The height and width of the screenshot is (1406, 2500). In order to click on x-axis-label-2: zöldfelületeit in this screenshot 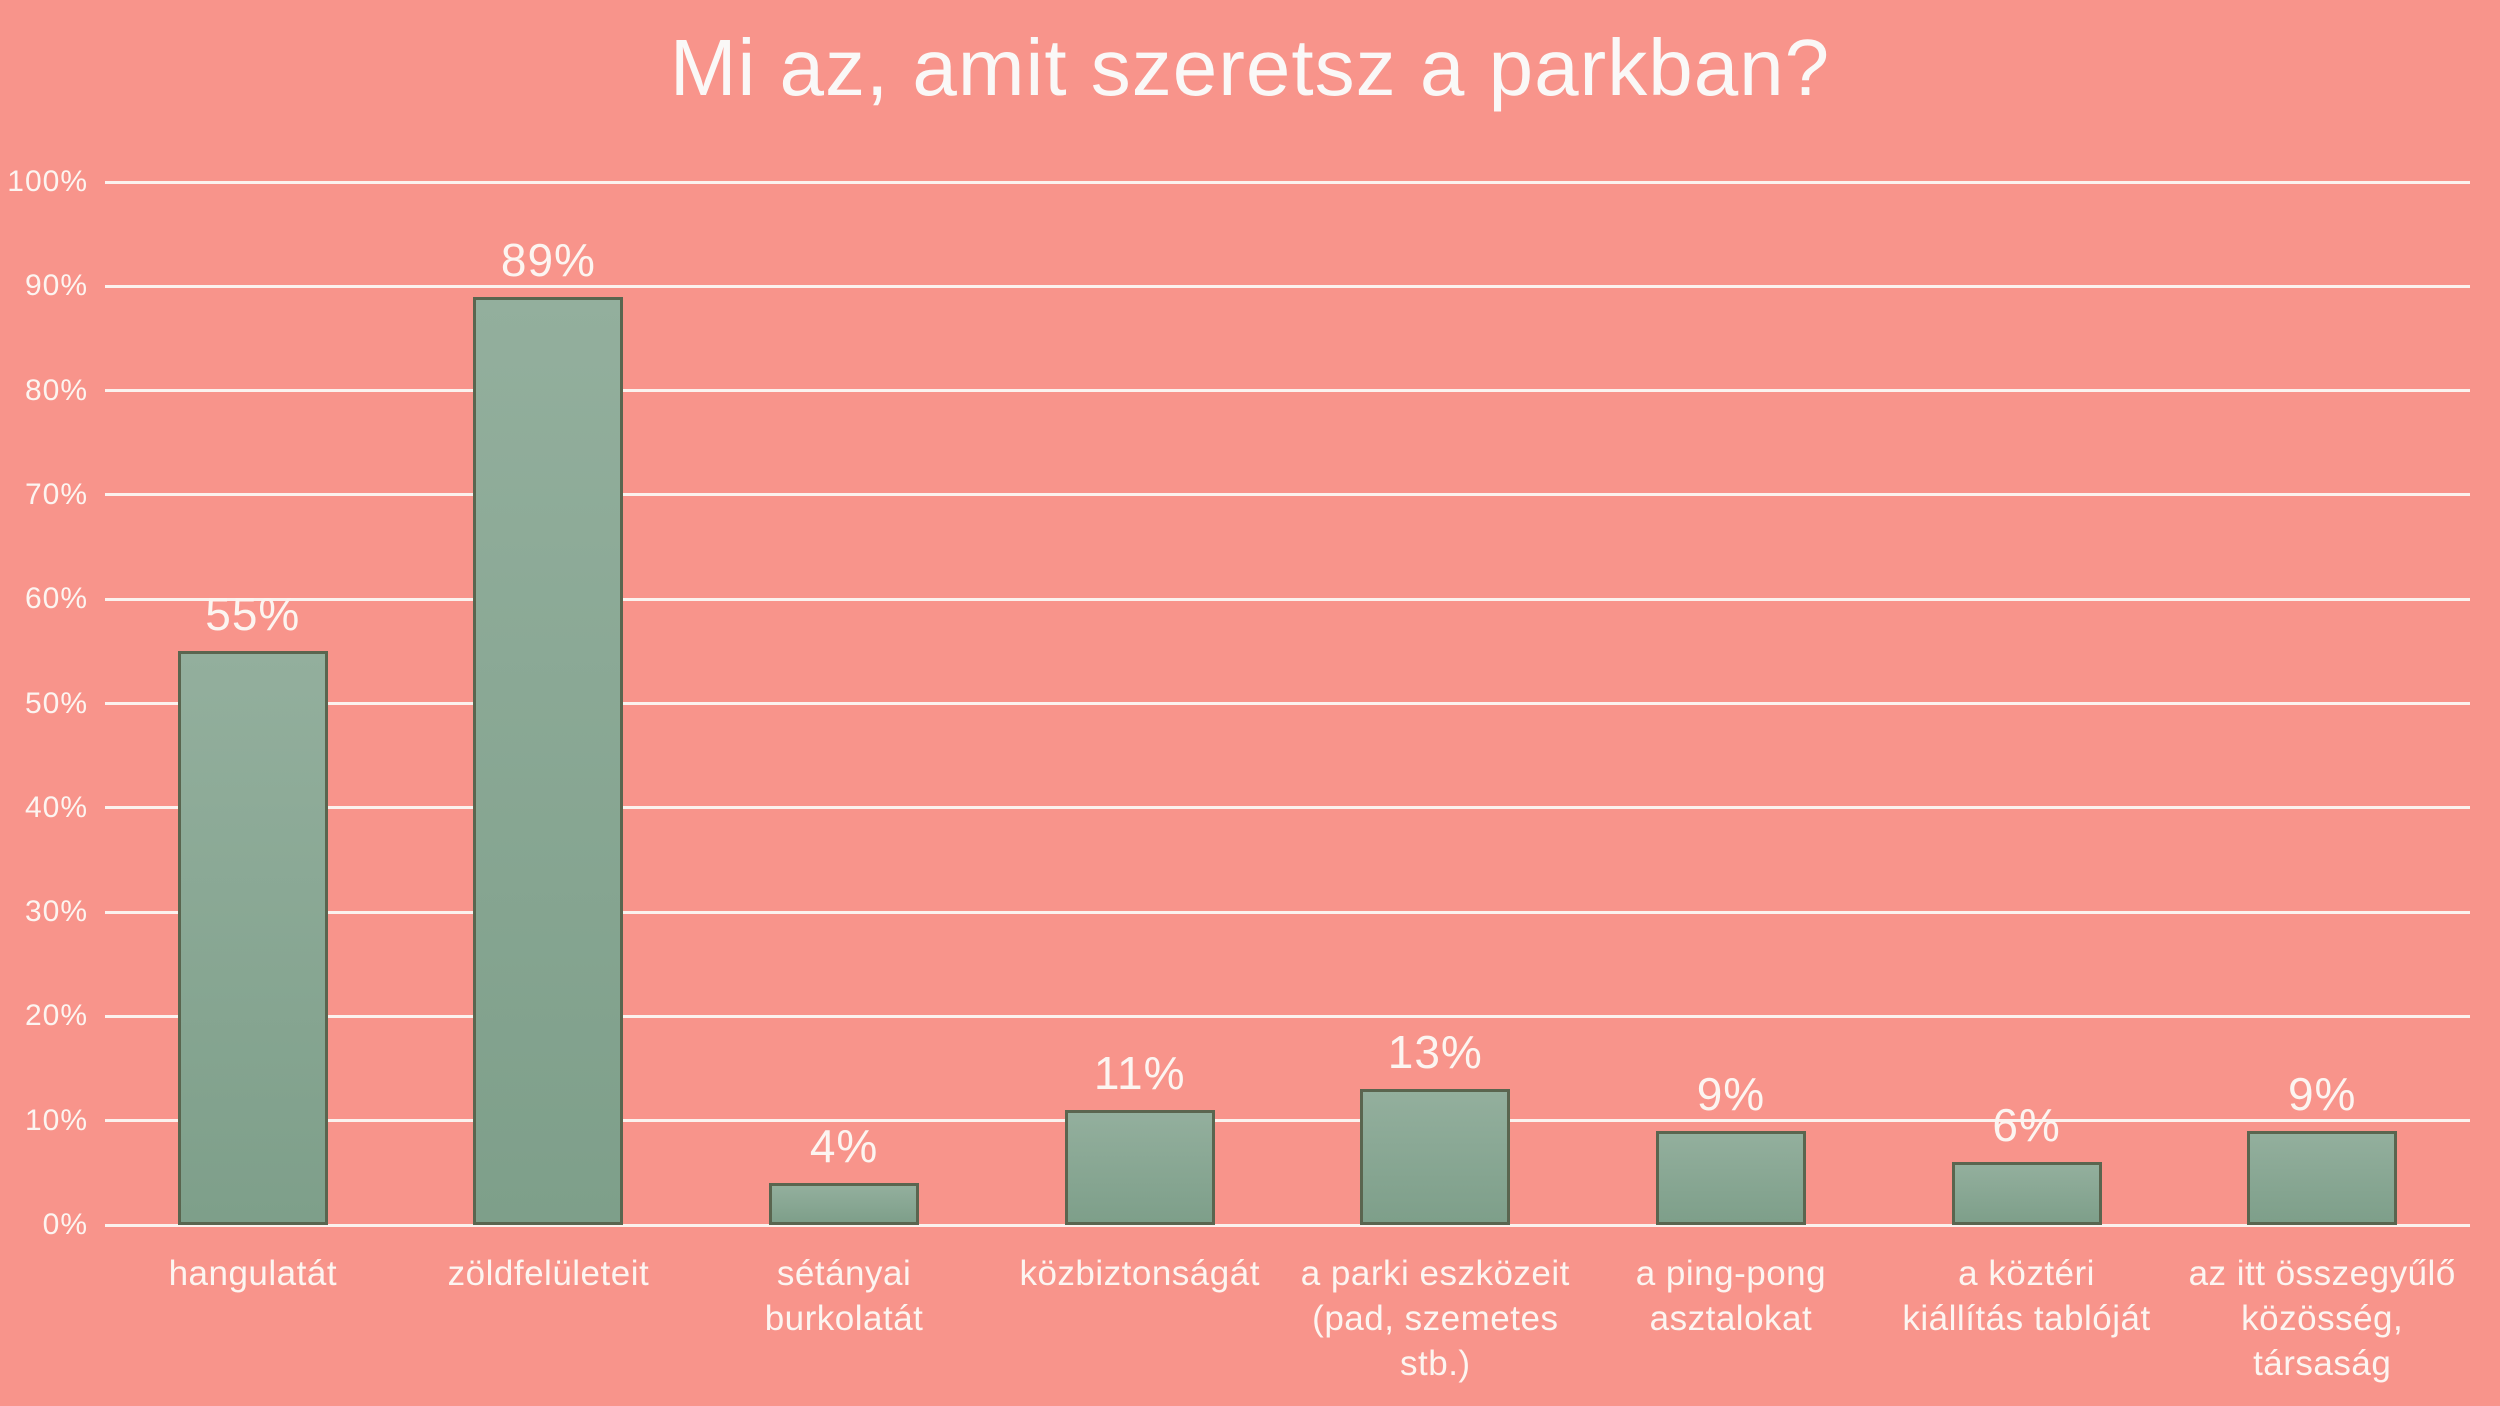, I will do `click(548, 1273)`.